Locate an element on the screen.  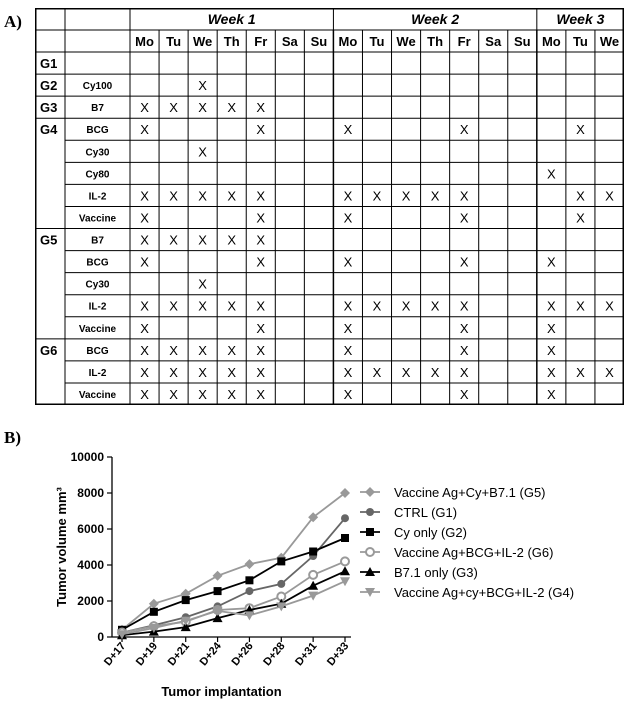
day-header: Su is located at coordinates (522, 41).